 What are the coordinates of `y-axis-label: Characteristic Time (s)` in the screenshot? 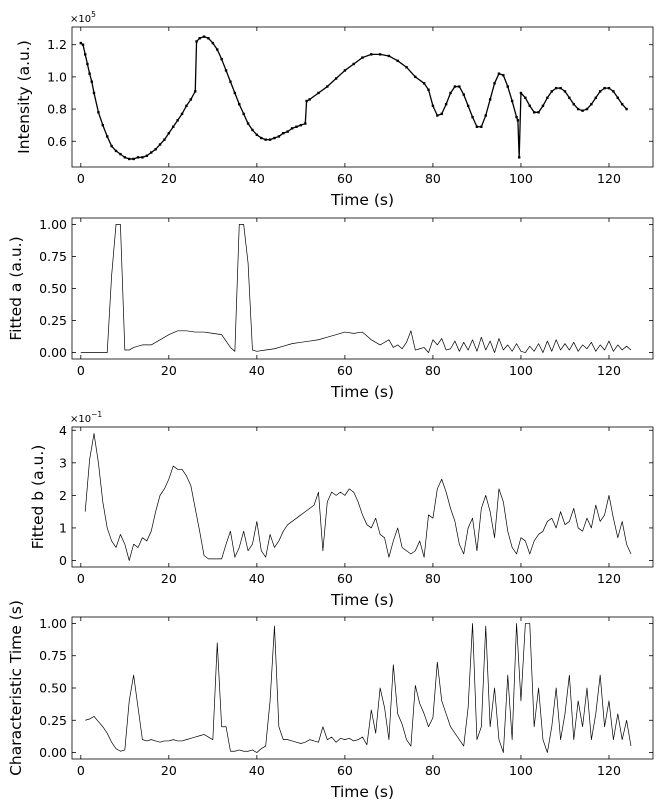 It's located at (16, 688).